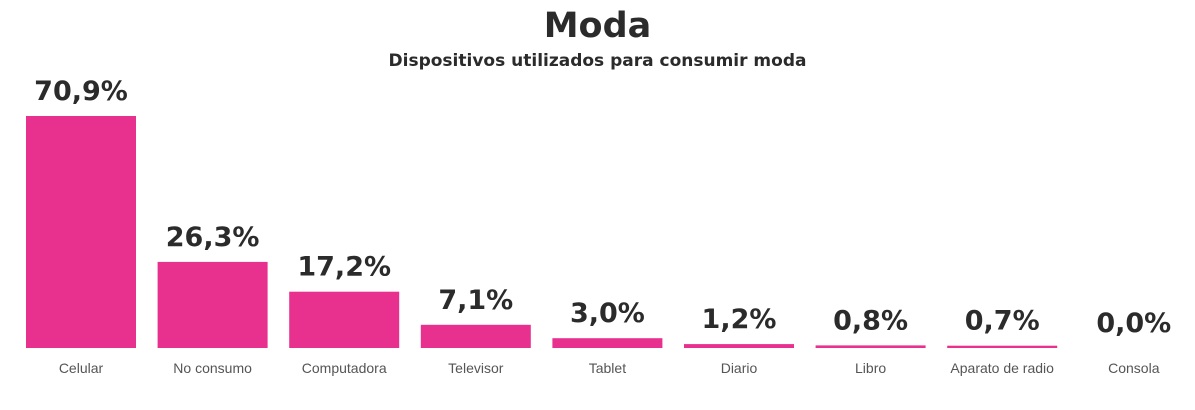  Describe the element at coordinates (739, 368) in the screenshot. I see `category-label-5: Diario` at that location.